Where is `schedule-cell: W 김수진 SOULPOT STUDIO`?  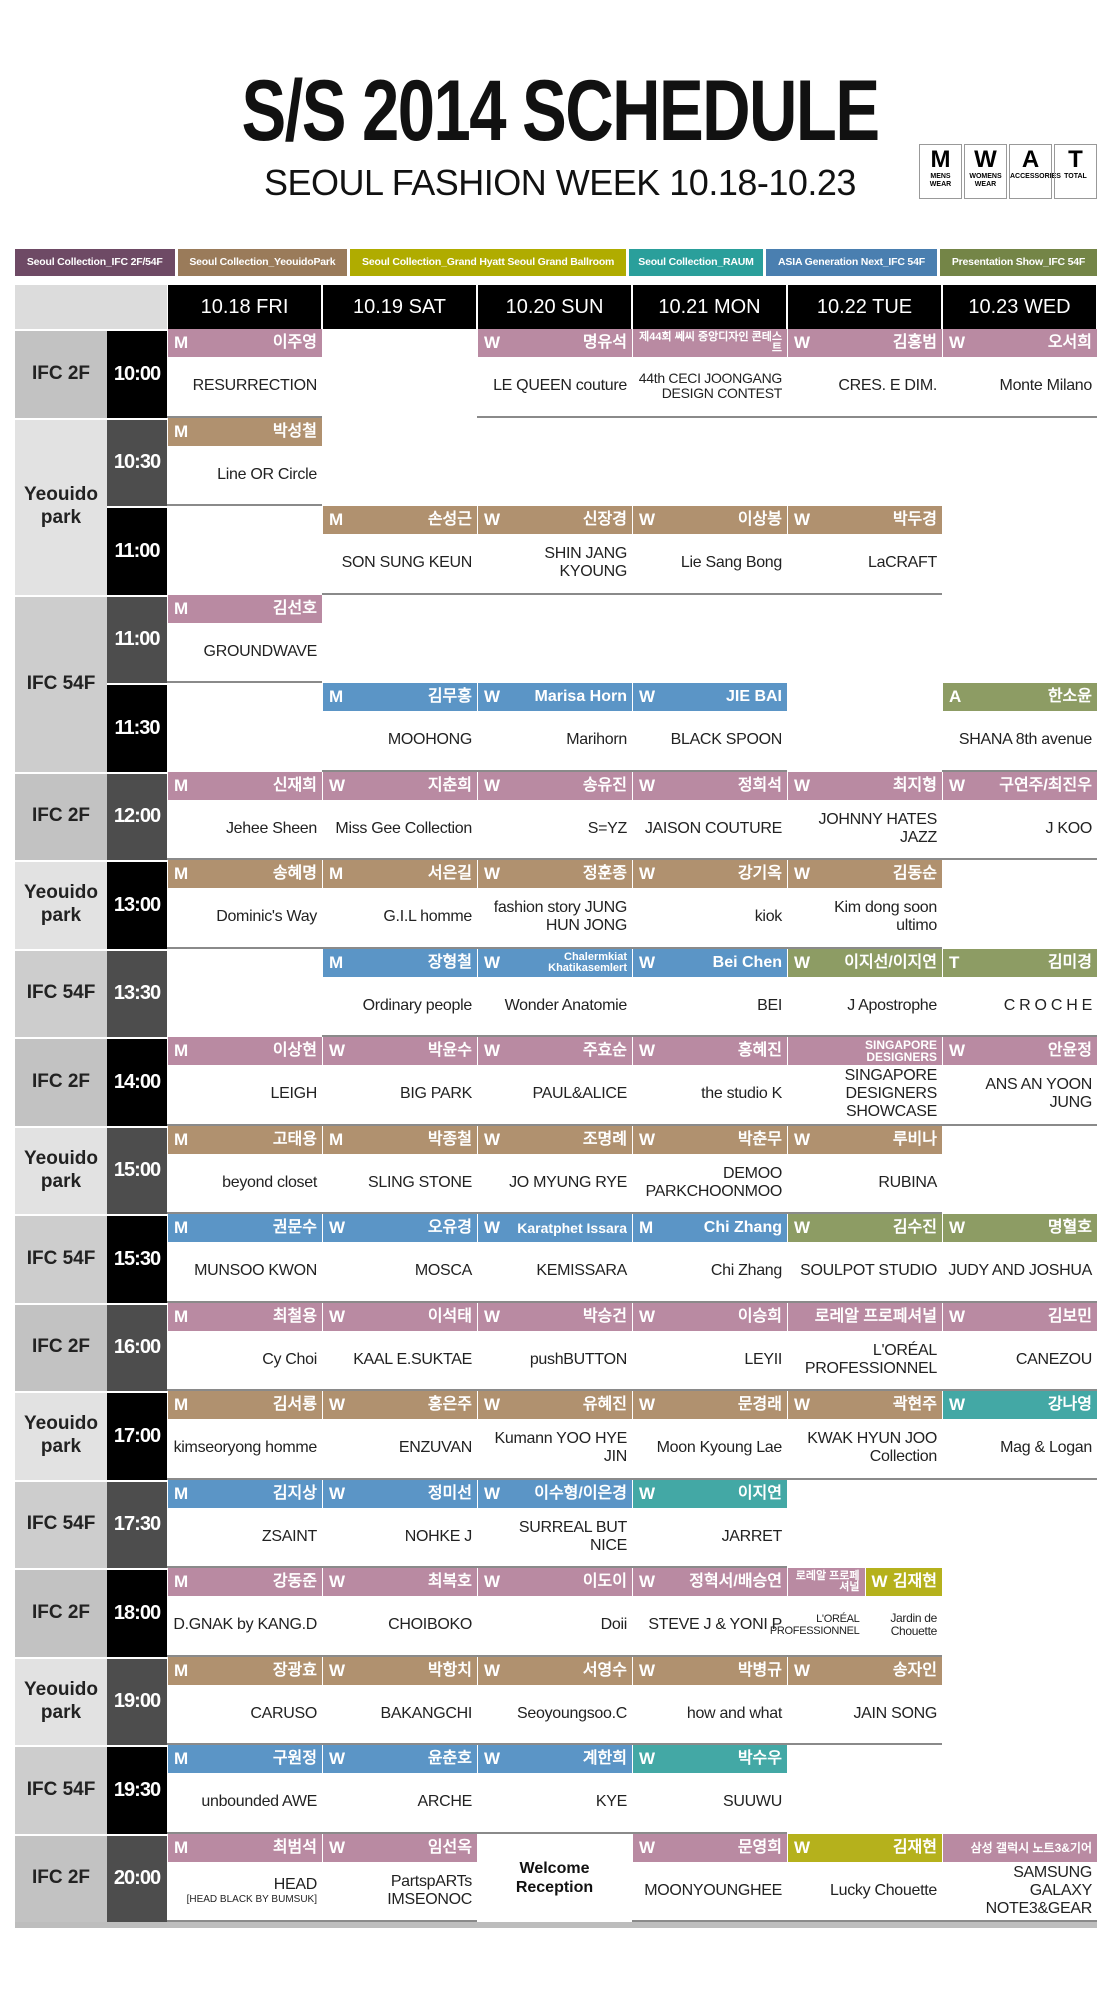
schedule-cell: W 김수진 SOULPOT STUDIO is located at coordinates (864, 1258).